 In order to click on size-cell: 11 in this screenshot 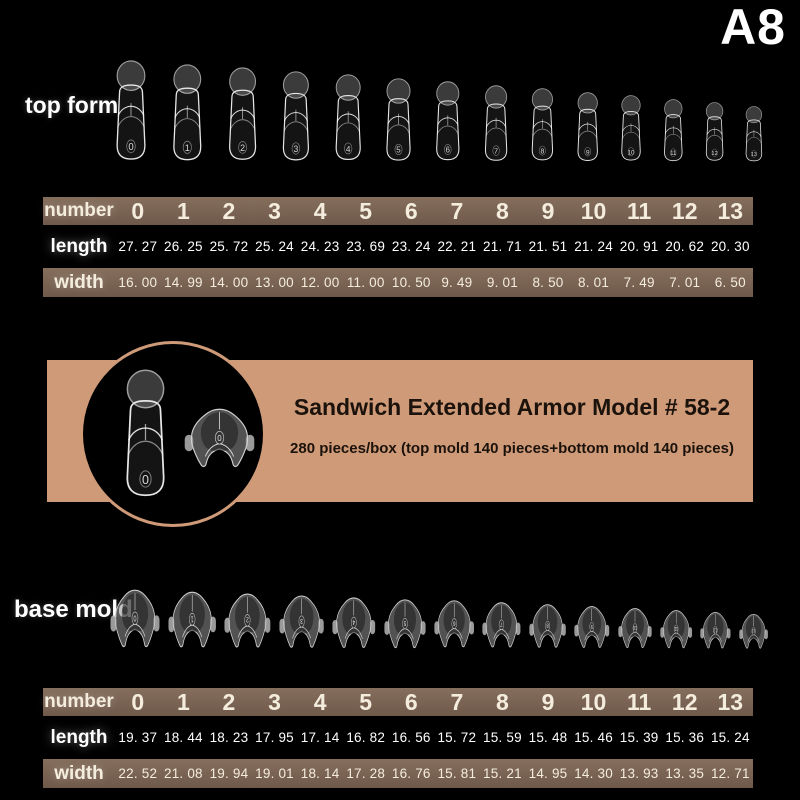, I will do `click(639, 701)`.